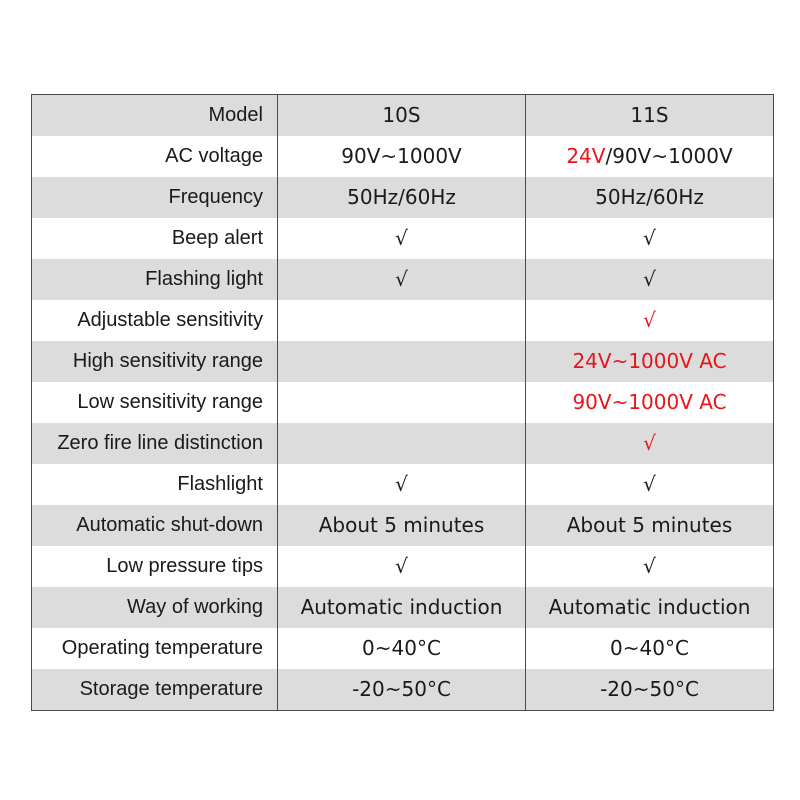 This screenshot has width=800, height=800. Describe the element at coordinates (649, 690) in the screenshot. I see `cell-11s: -20~50°C` at that location.